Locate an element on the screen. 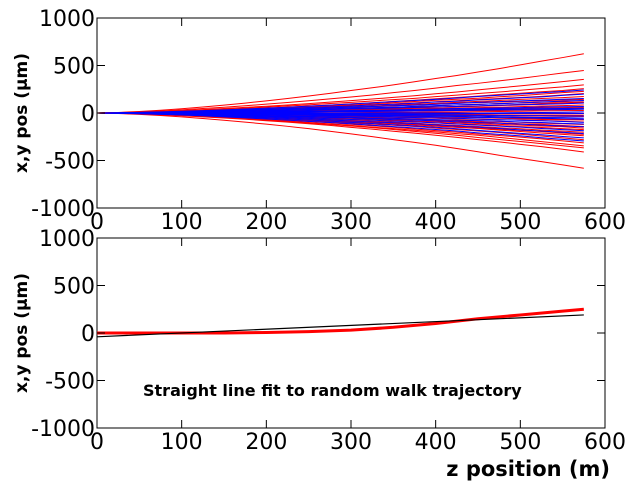 Image resolution: width=634 pixels, height=487 pixels. bottom-x-tick-label: 200 is located at coordinates (266, 442).